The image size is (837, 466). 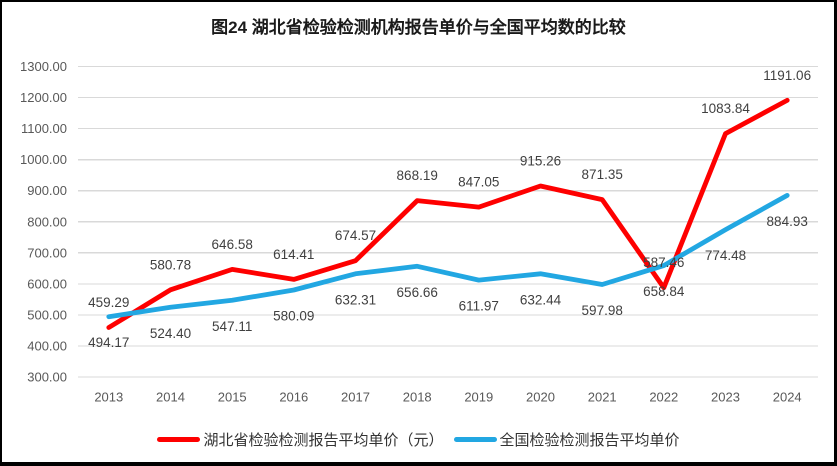 What do you see at coordinates (787, 75) in the screenshot?
I see `data-label-series-0: 1191.06` at bounding box center [787, 75].